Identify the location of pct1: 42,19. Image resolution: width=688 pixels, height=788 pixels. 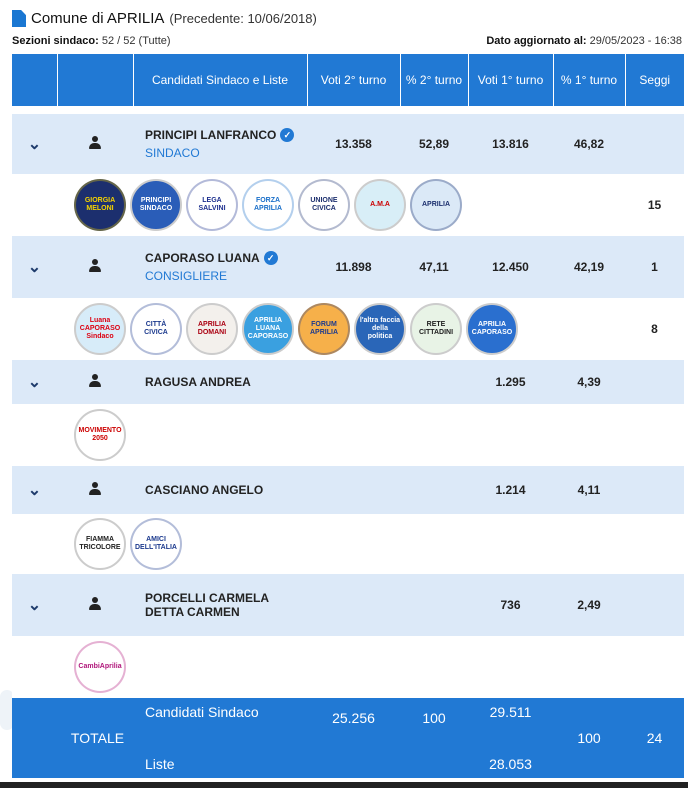
(589, 267).